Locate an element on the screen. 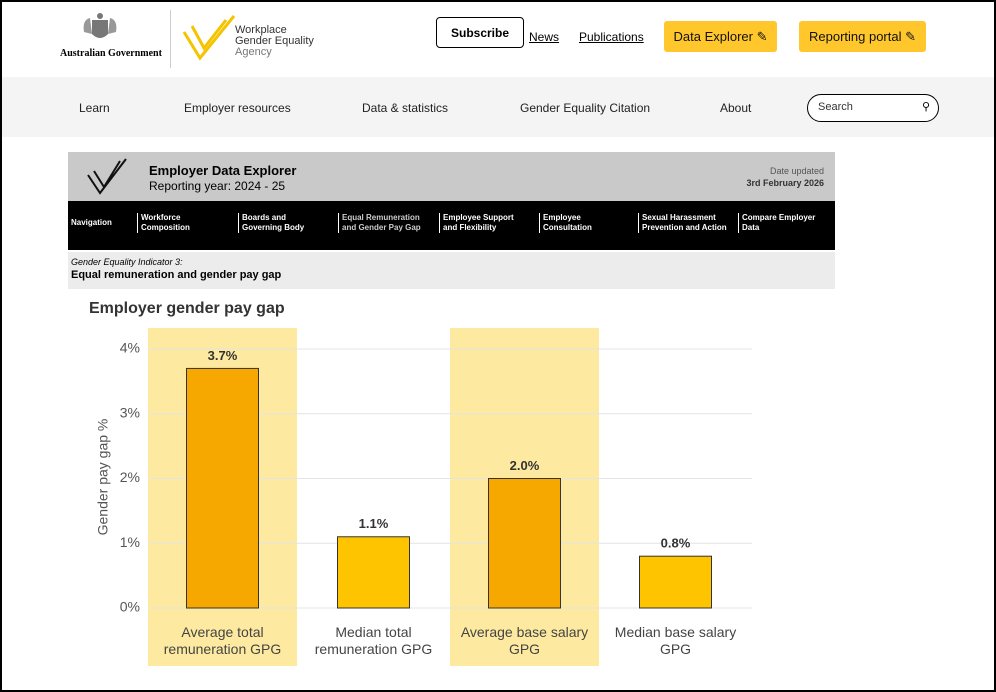 Image resolution: width=996 pixels, height=692 pixels. value-label: 1.1% is located at coordinates (374, 523).